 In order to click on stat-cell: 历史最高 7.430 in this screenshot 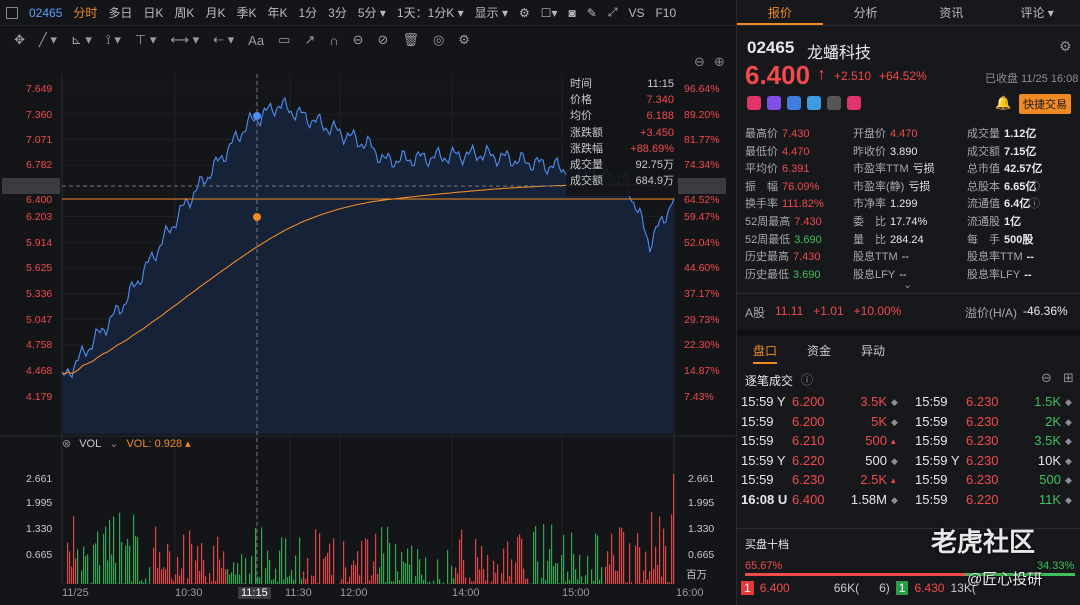, I will do `click(783, 256)`.